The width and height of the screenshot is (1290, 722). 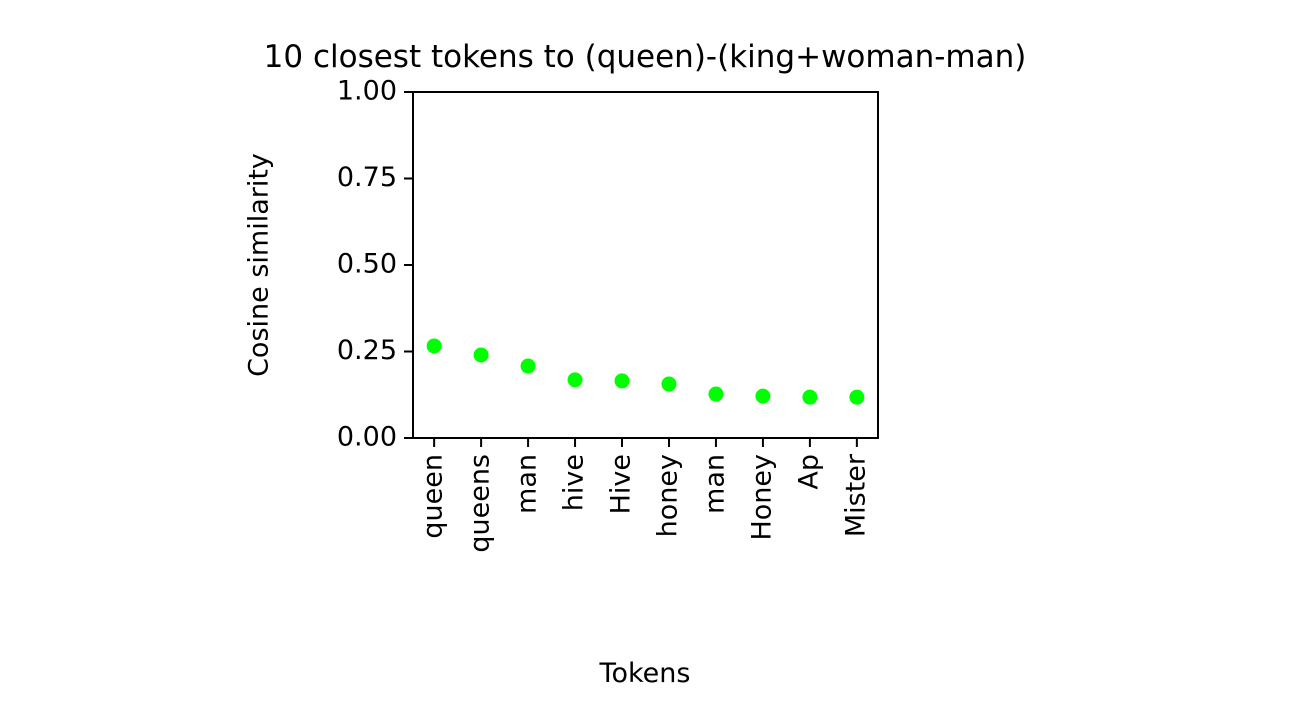 I want to click on x-tick-label: queens, so click(x=480, y=503).